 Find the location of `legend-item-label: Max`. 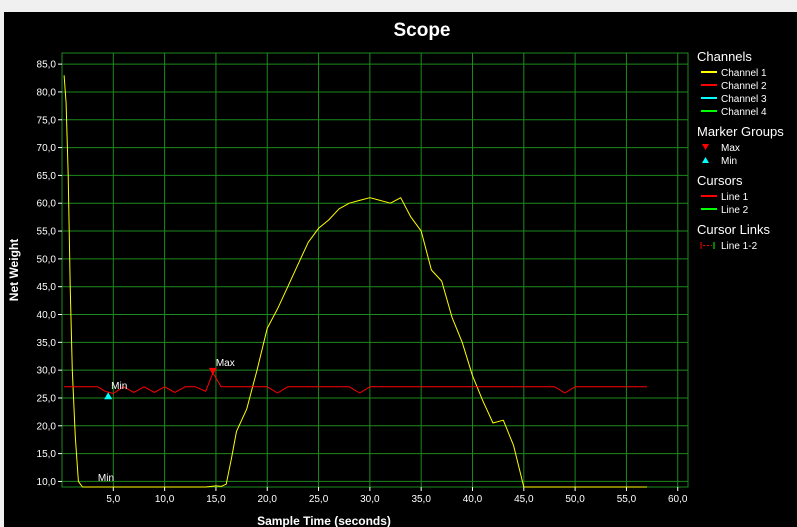

legend-item-label: Max is located at coordinates (730, 148).